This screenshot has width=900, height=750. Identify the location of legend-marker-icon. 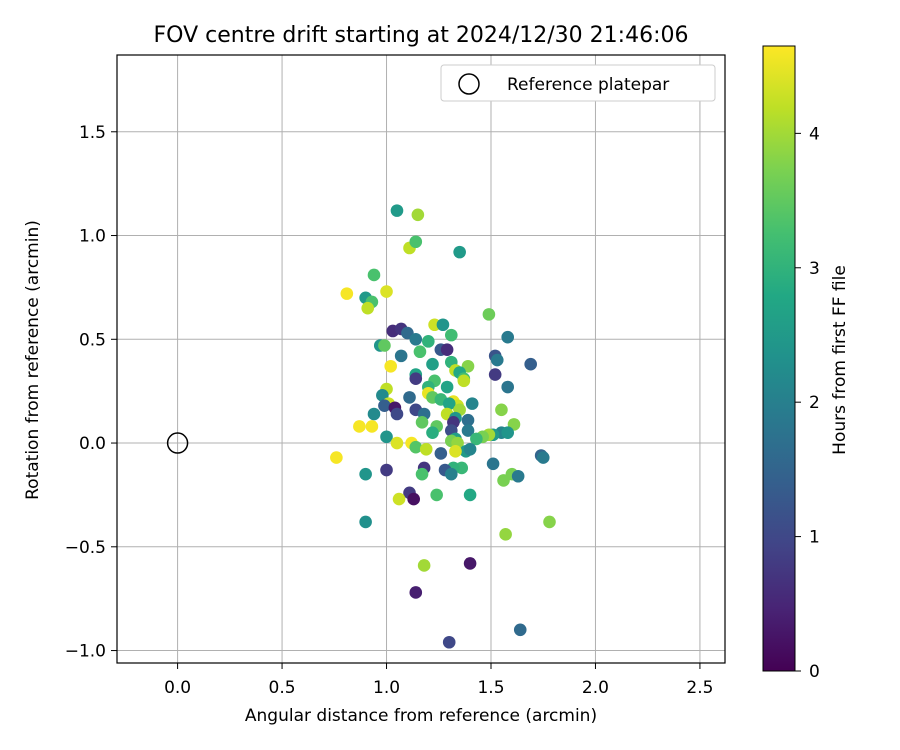
(469, 84).